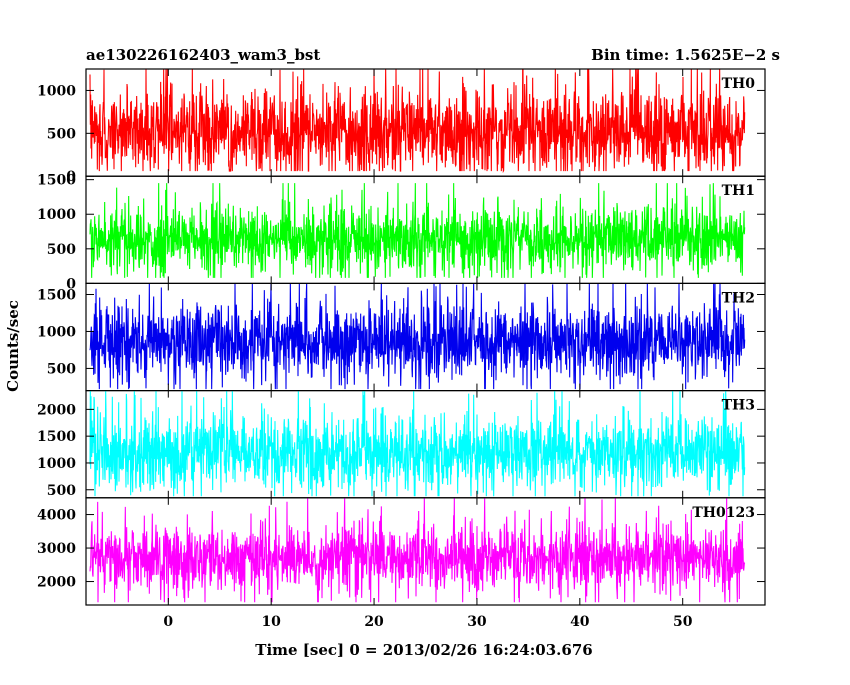 This screenshot has height=685, width=850. I want to click on x-tick-label: 20, so click(374, 622).